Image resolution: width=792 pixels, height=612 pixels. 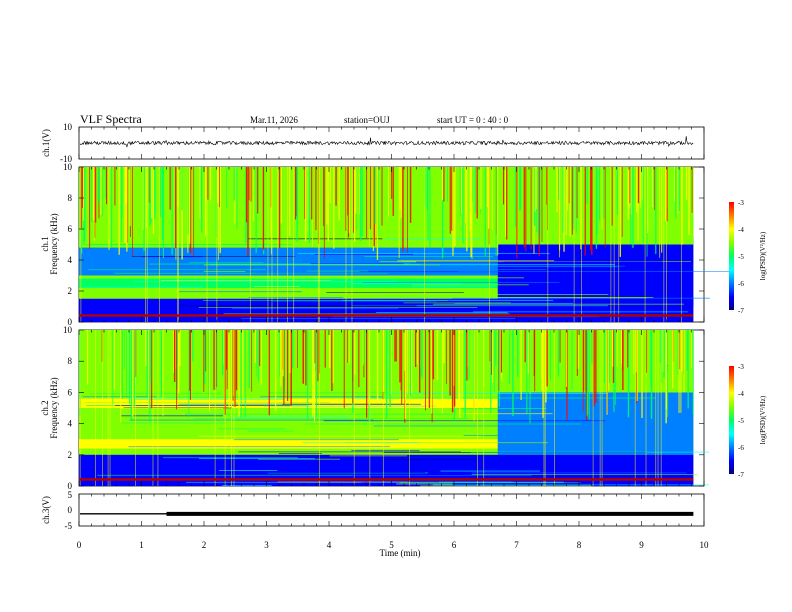 I want to click on ch3-signal-xticks, so click(x=391, y=510).